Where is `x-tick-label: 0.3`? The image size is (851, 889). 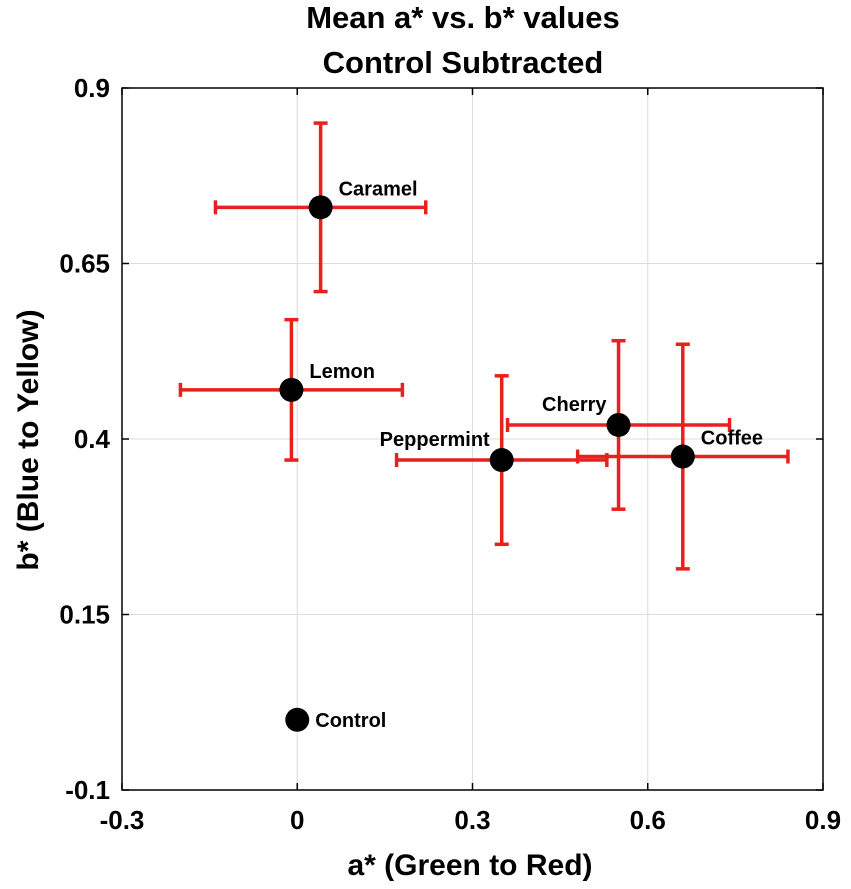 x-tick-label: 0.3 is located at coordinates (472, 820).